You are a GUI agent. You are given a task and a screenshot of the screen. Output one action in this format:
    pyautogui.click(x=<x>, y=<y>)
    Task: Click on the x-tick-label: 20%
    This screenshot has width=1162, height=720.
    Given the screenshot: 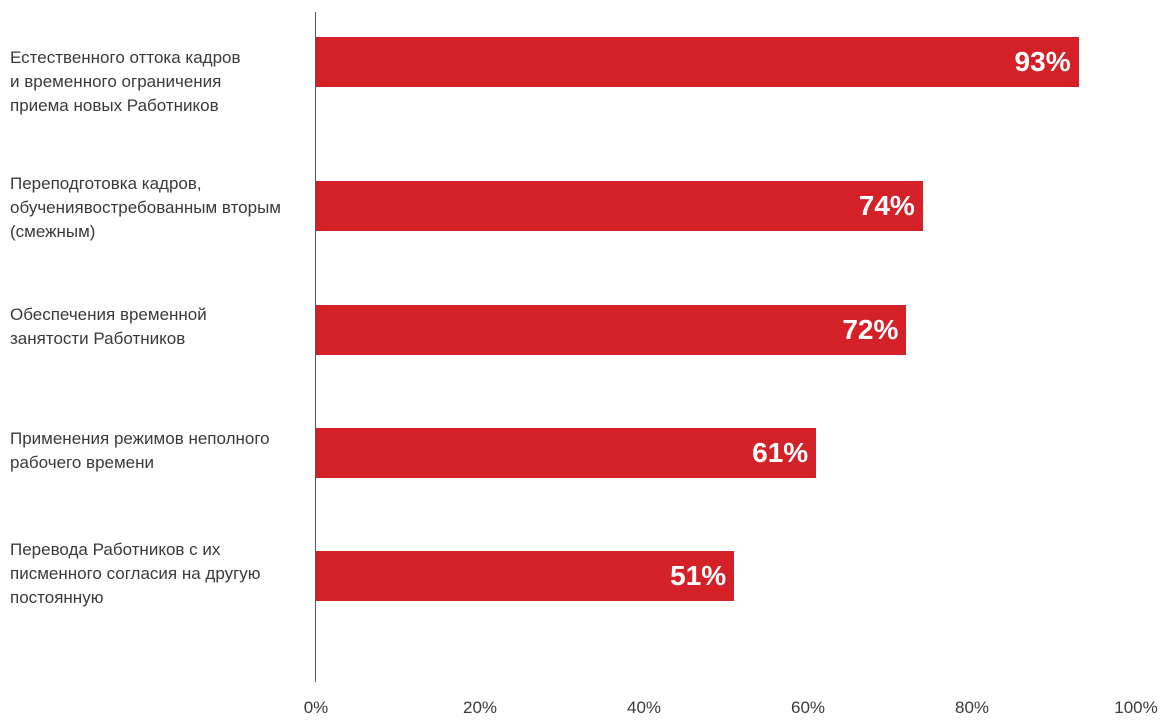 What is the action you would take?
    pyautogui.click(x=480, y=707)
    